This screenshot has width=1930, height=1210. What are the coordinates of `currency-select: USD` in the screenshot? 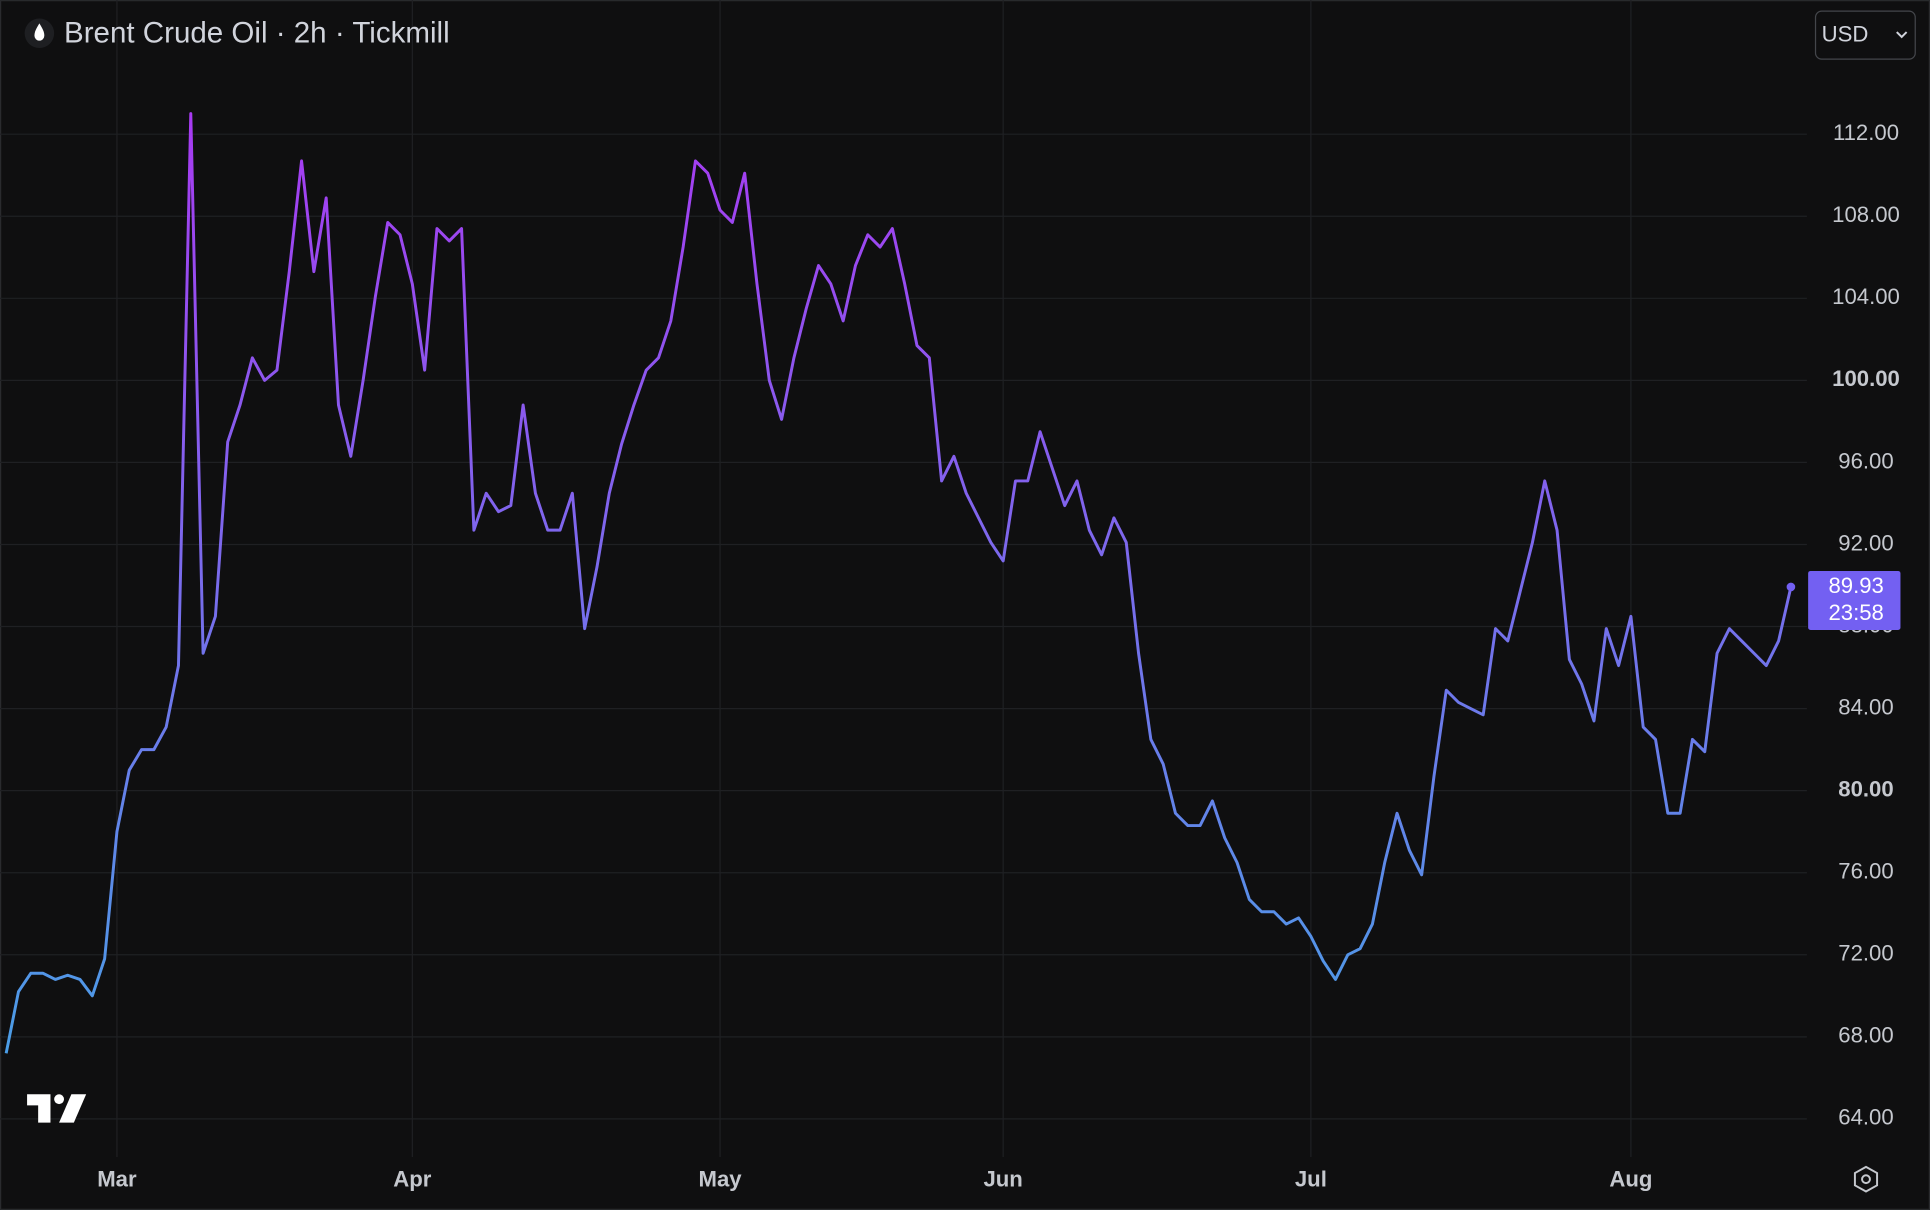 It's located at (1865, 35).